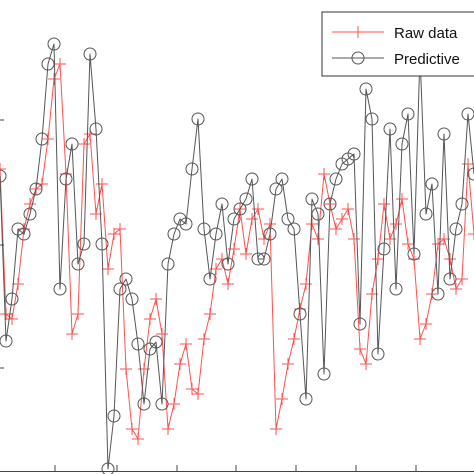 This screenshot has width=474, height=474. What do you see at coordinates (426, 33) in the screenshot?
I see `legend-raw-label: Raw data` at bounding box center [426, 33].